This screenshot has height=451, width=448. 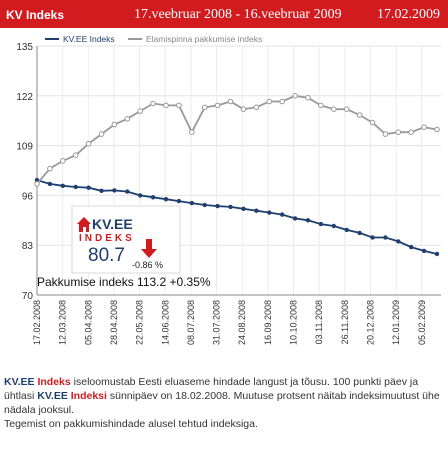 I want to click on x-tick-label: 31.07.2008, so click(x=217, y=322).